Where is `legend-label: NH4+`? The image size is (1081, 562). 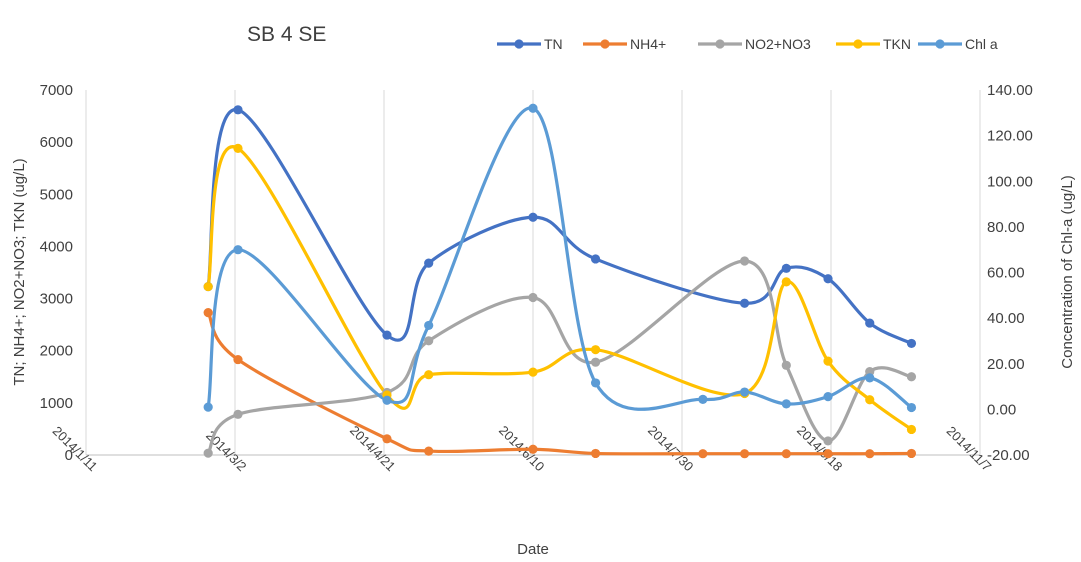
legend-label: NH4+ is located at coordinates (648, 44).